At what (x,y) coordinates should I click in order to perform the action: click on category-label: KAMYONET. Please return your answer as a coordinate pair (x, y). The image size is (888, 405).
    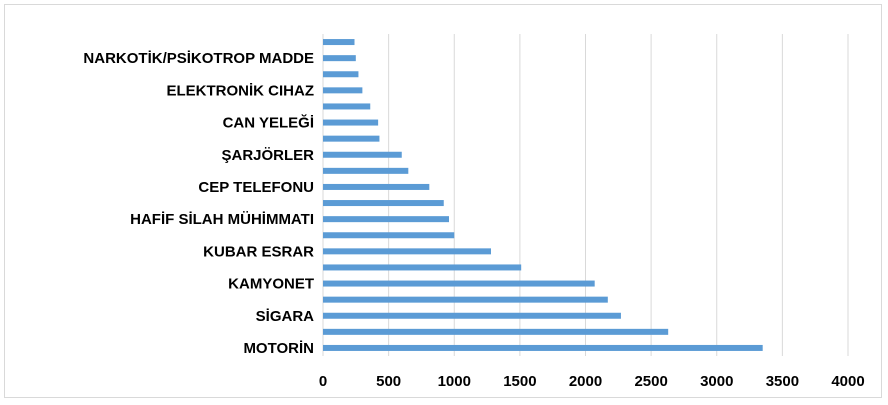
    Looking at the image, I should click on (271, 284).